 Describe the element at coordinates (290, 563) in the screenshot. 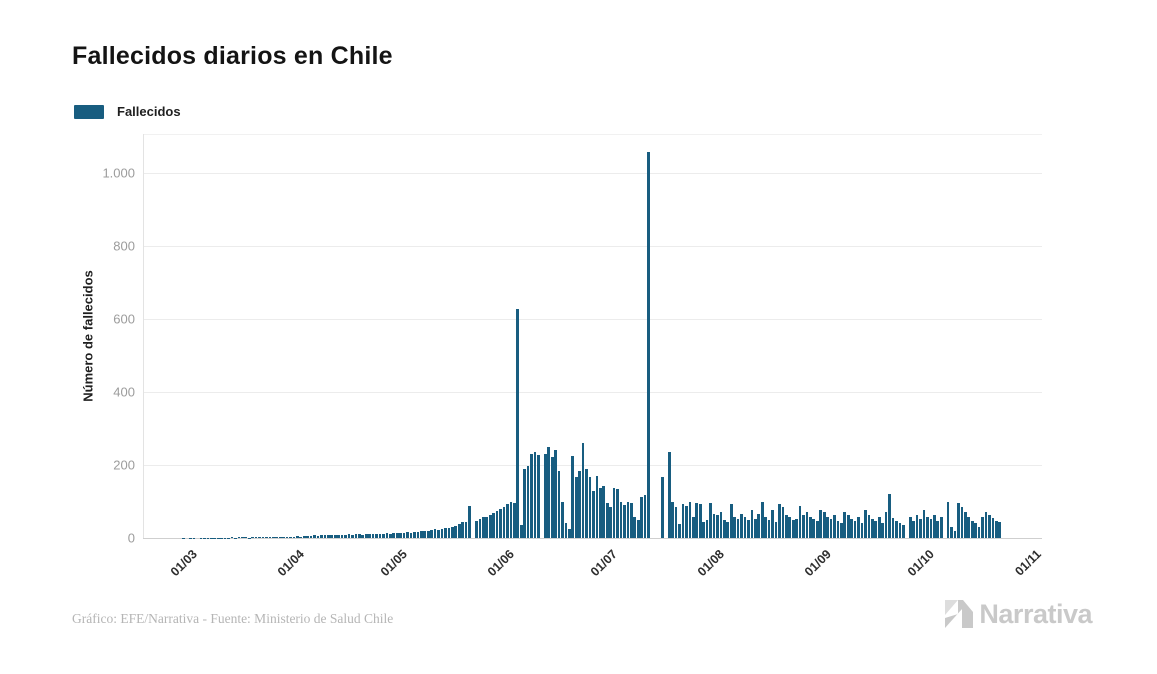

I see `x-tick-label: 01/04` at that location.